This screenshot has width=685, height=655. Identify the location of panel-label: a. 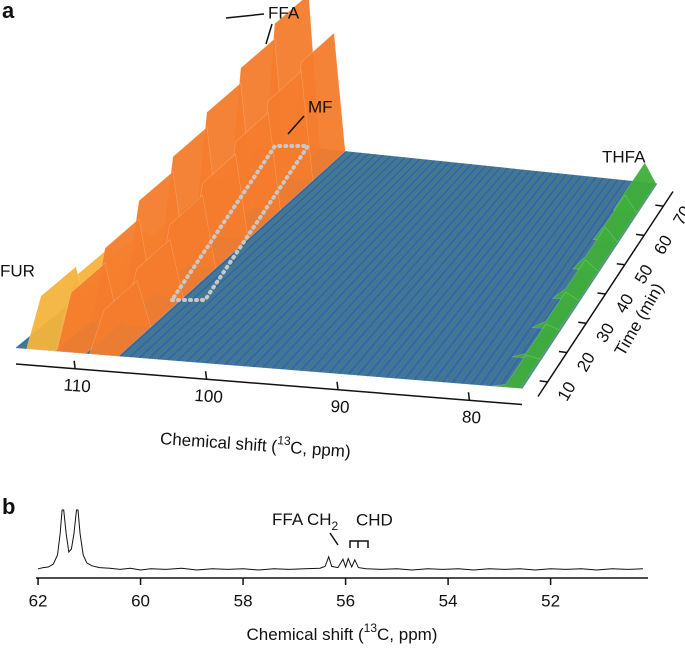
(8, 11).